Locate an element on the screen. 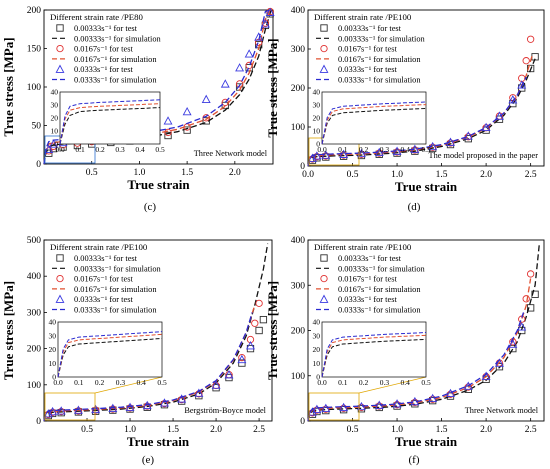 The width and height of the screenshot is (550, 469). x-tick-label: 0.0 is located at coordinates (308, 175).